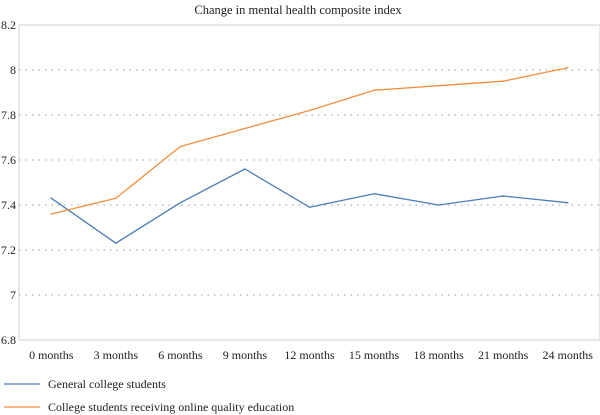 The width and height of the screenshot is (600, 415). What do you see at coordinates (116, 355) in the screenshot?
I see `x-tick-label: 3 months` at bounding box center [116, 355].